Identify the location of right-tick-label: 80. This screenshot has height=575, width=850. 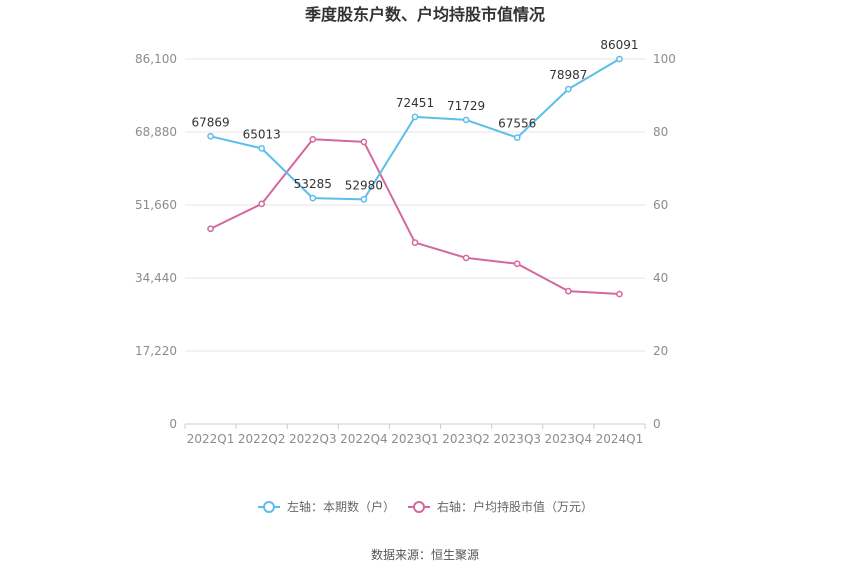
(660, 132).